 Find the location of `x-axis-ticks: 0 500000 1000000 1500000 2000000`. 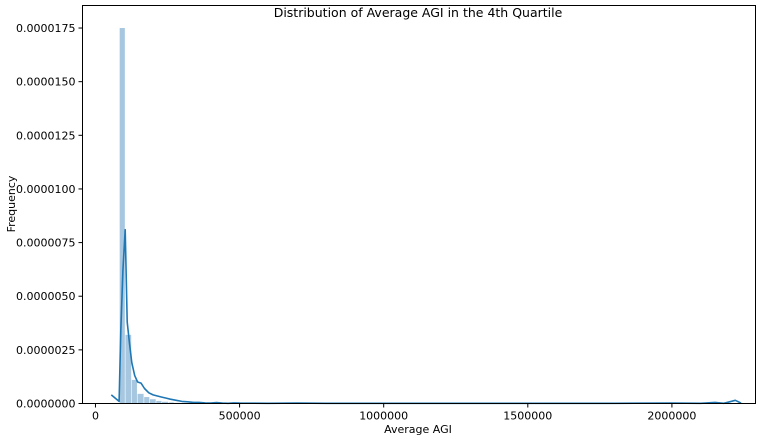

x-axis-ticks: 0 500000 1000000 1500000 2000000 is located at coordinates (394, 413).